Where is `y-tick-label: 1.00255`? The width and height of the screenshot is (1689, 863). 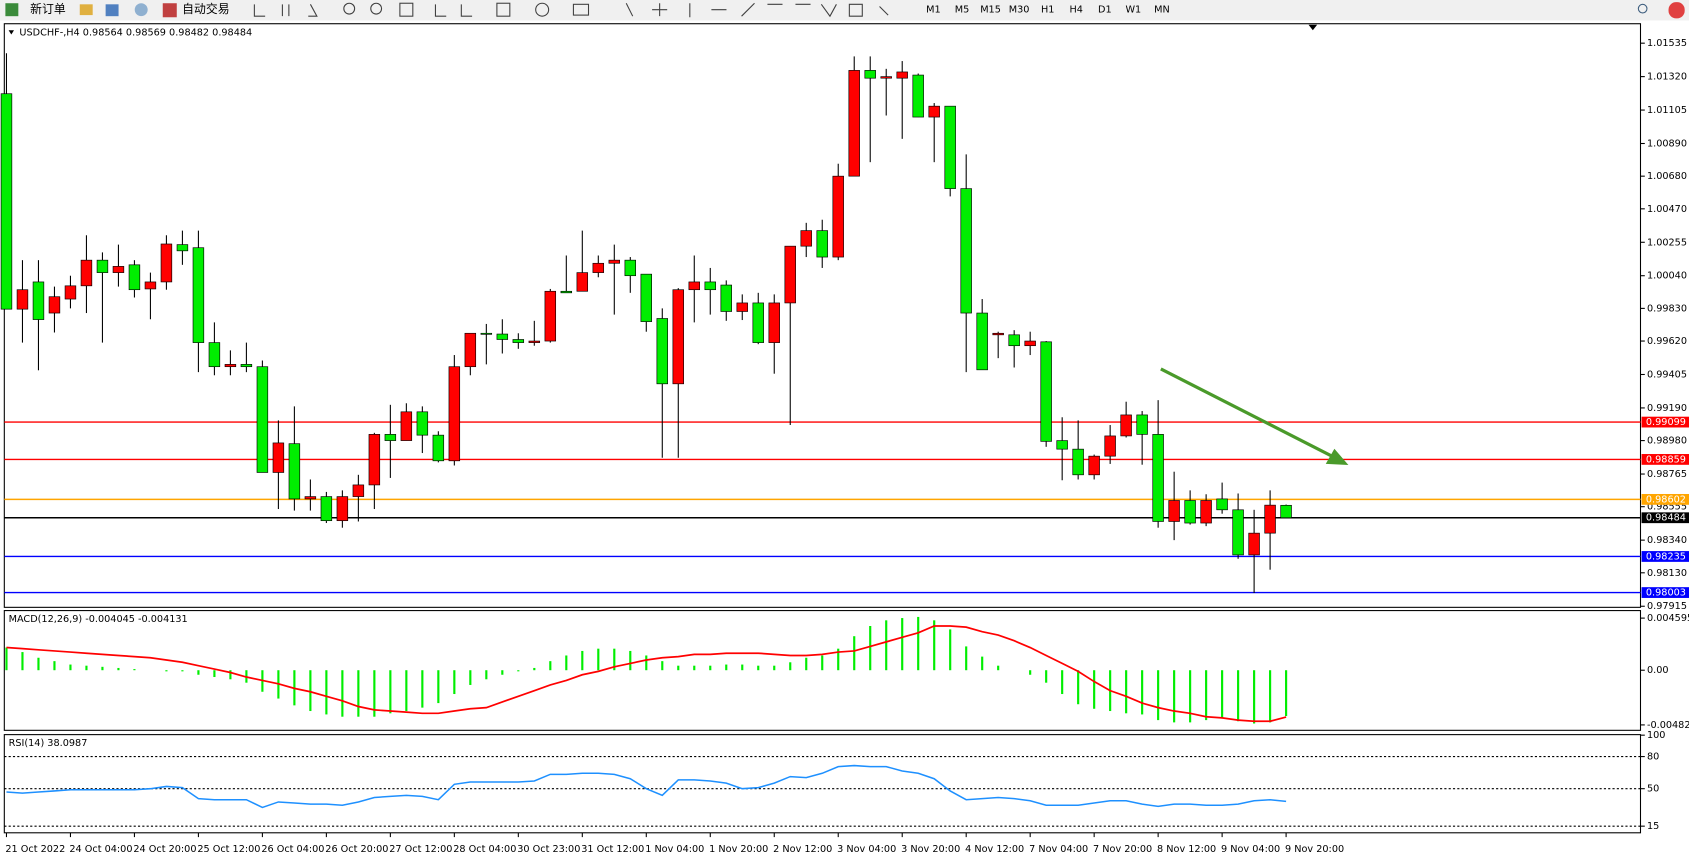
y-tick-label: 1.00255 is located at coordinates (1667, 242).